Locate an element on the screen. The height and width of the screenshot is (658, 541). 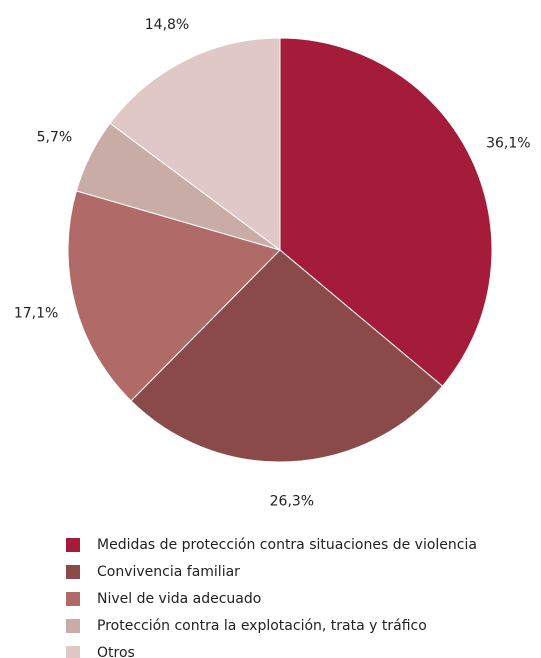
legend-label: Nivel de vida adecuado is located at coordinates (179, 599).